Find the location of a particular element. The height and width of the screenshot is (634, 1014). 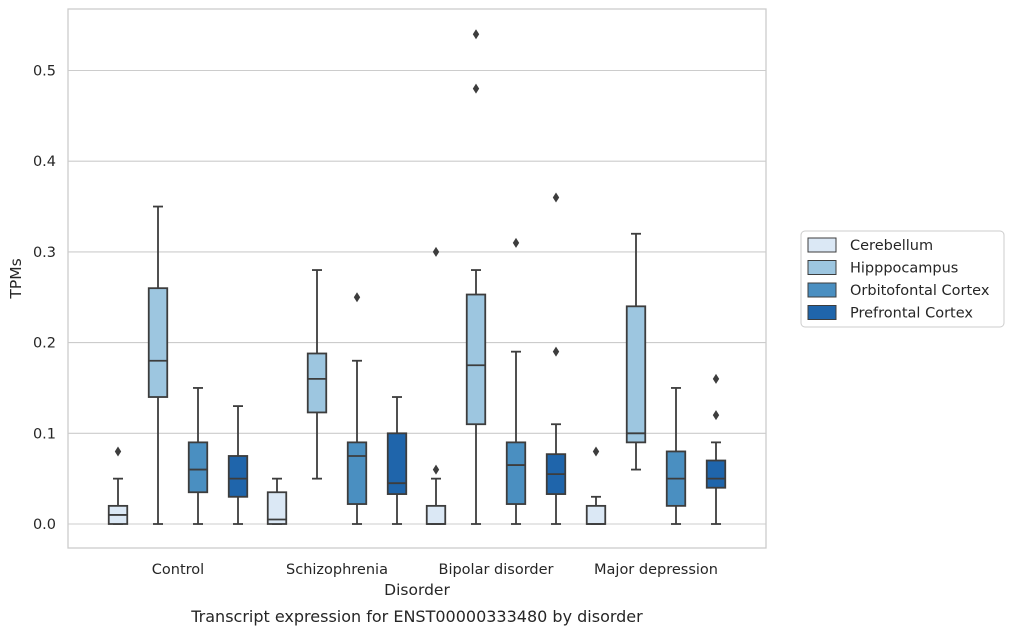

y-tick-label: 0.3 is located at coordinates (44, 253).